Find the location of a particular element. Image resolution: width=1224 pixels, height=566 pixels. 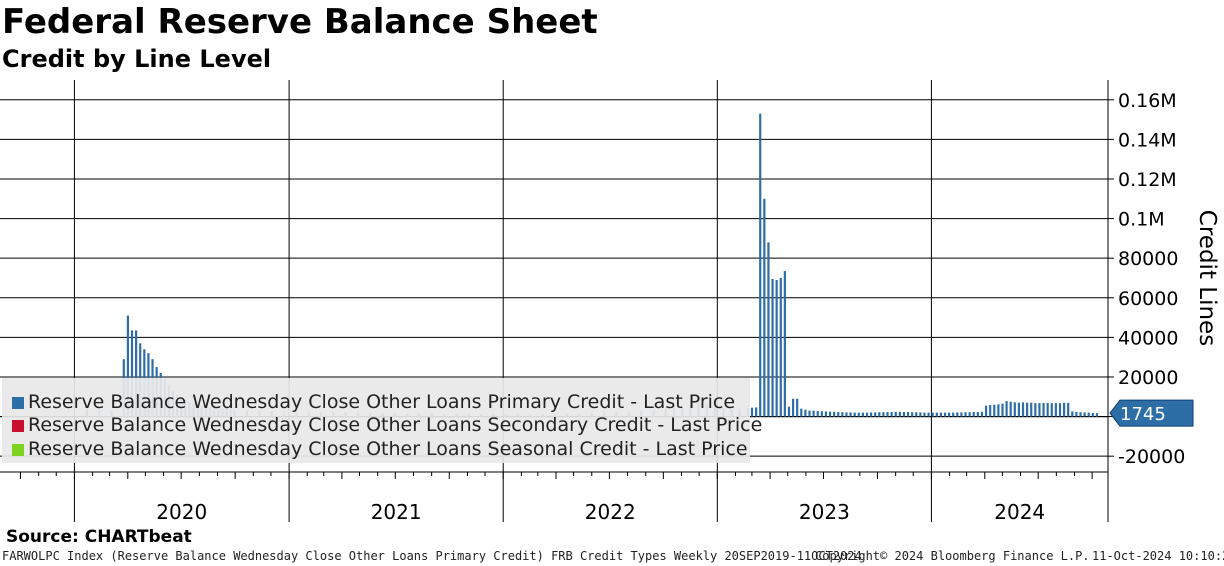

y-axis-label: Credit Lines is located at coordinates (1207, 278).